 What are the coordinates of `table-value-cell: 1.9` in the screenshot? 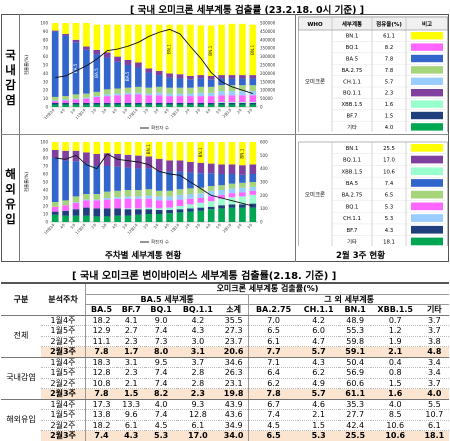 It's located at (395, 341).